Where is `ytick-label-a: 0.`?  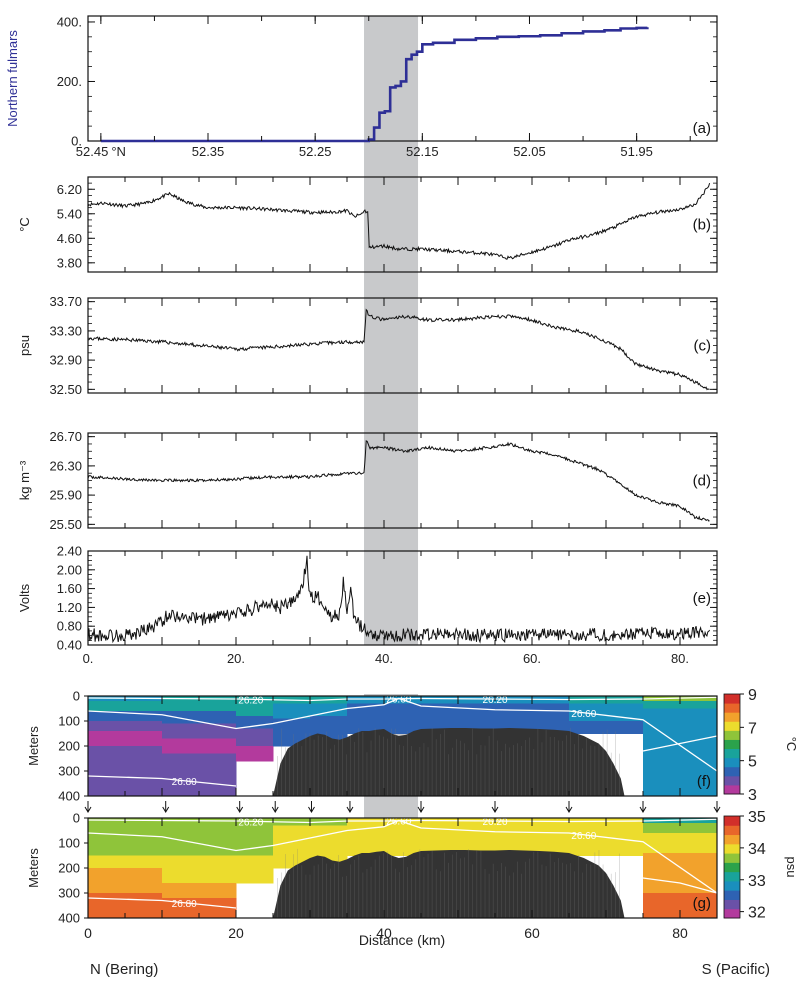 ytick-label-a: 0. is located at coordinates (76, 141).